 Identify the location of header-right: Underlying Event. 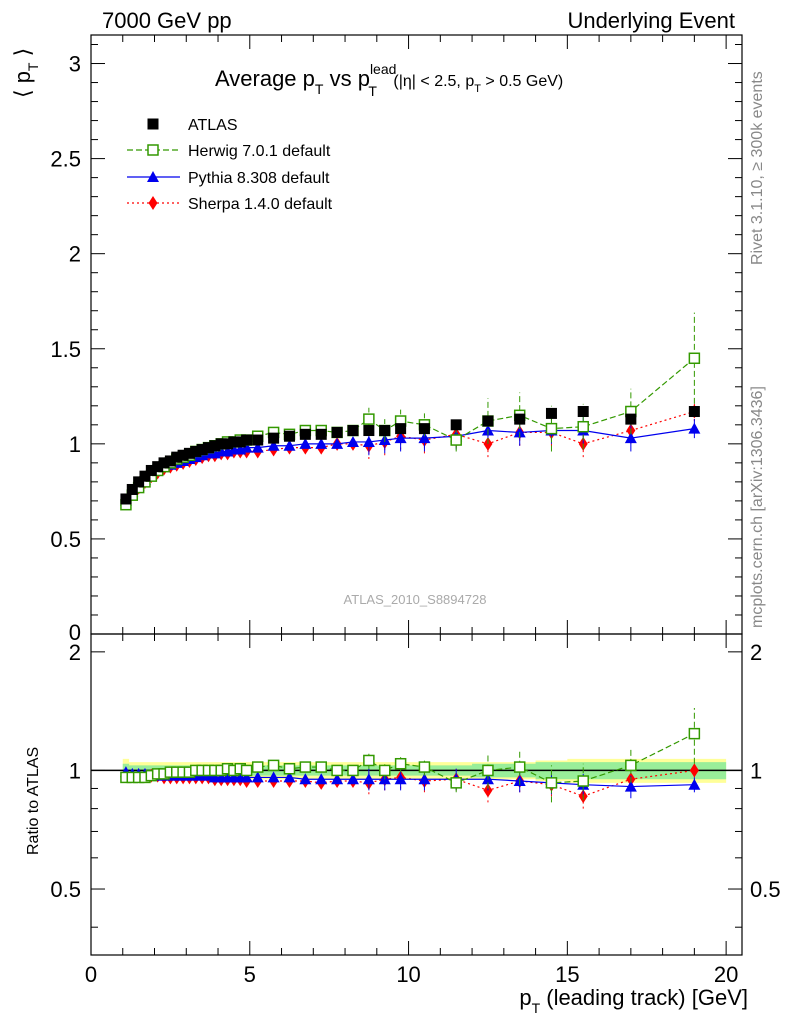
(651, 20).